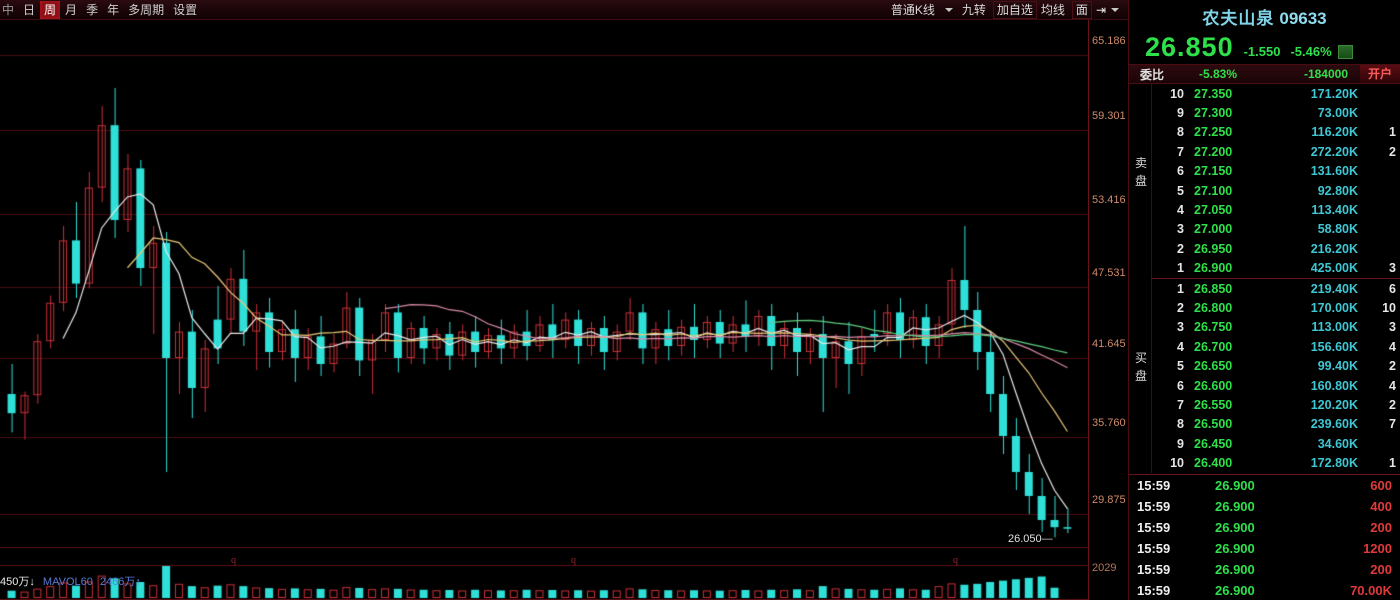  Describe the element at coordinates (1213, 288) in the screenshot. I see `level-price: 26.850` at that location.